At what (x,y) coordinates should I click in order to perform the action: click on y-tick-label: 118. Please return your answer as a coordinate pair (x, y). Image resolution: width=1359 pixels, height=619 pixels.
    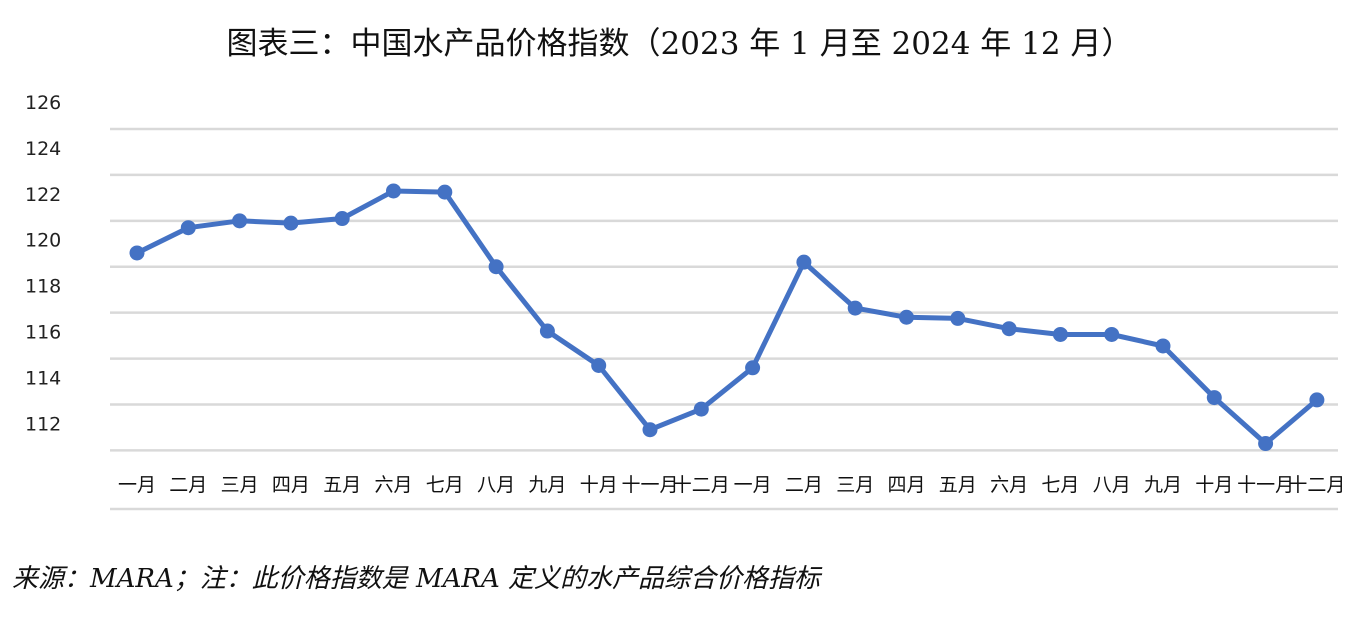
    Looking at the image, I should click on (43, 287).